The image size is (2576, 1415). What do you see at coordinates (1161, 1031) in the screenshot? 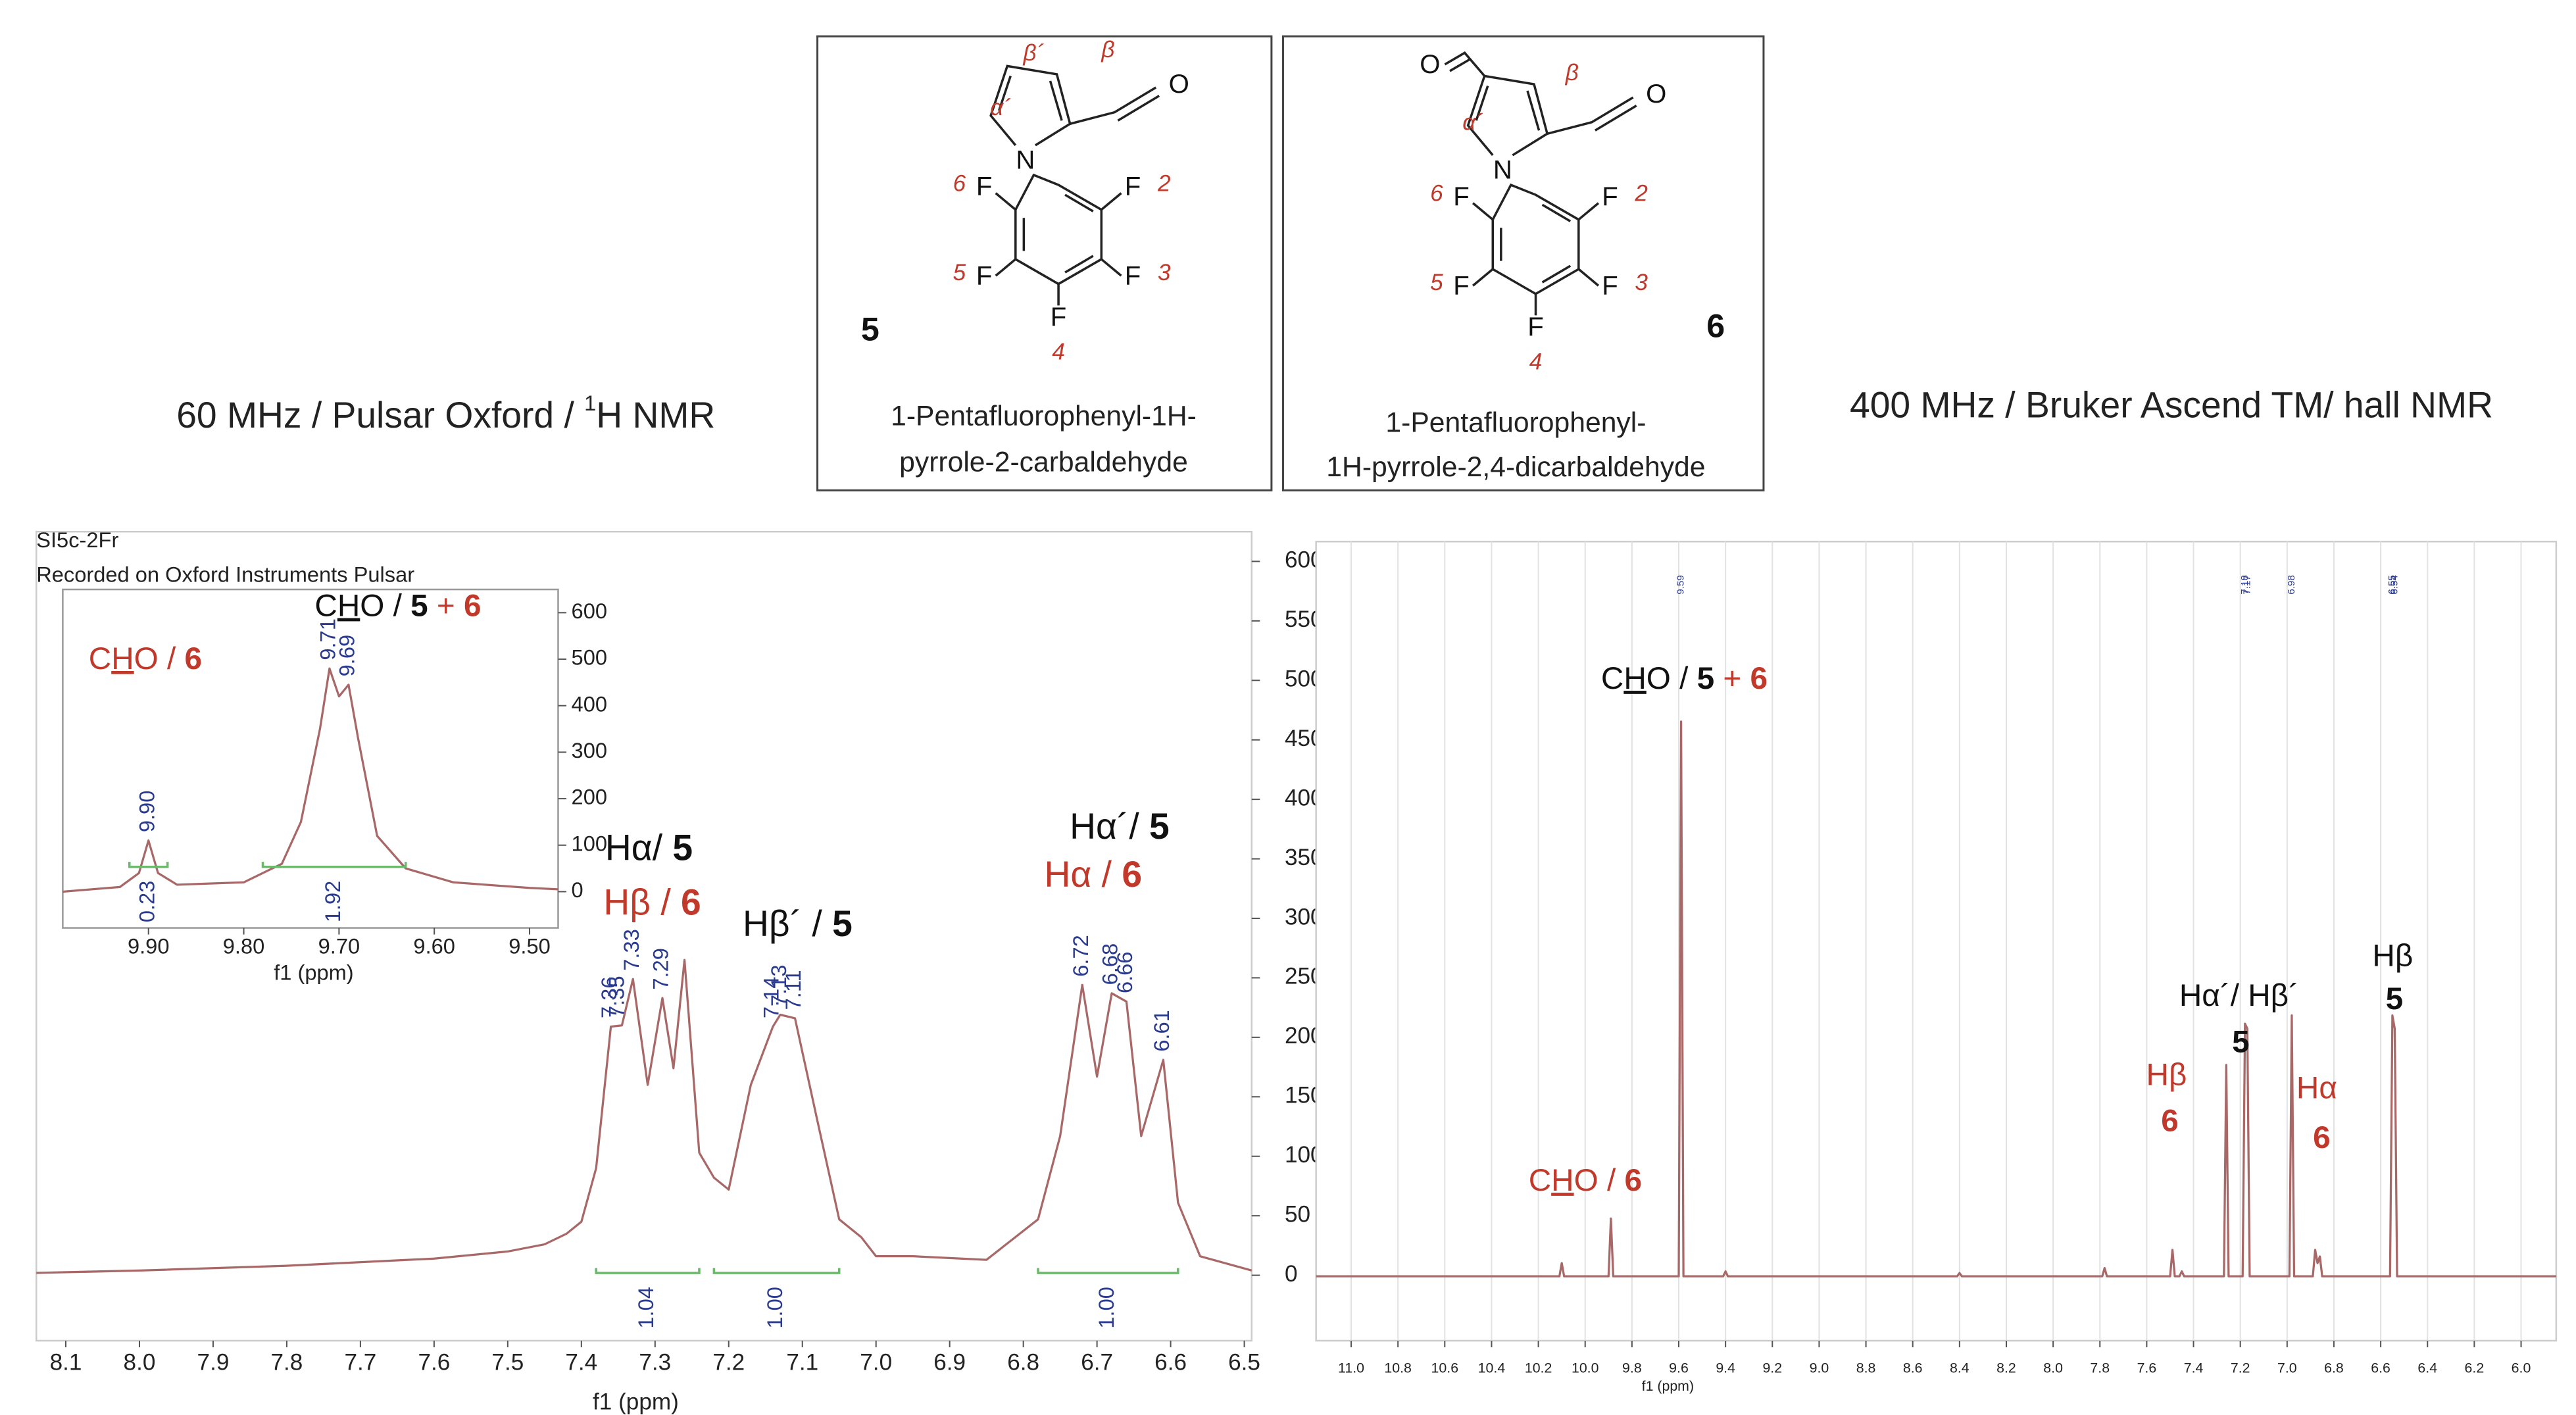
I see `peak-label: 6.61` at bounding box center [1161, 1031].